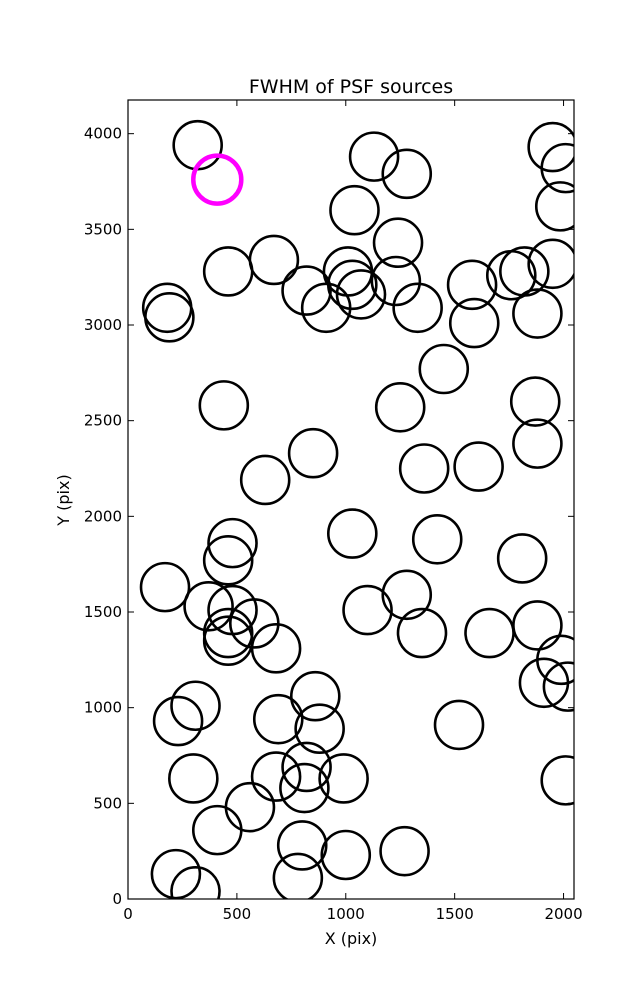  Describe the element at coordinates (103, 612) in the screenshot. I see `y-tick-label: 1500` at that location.